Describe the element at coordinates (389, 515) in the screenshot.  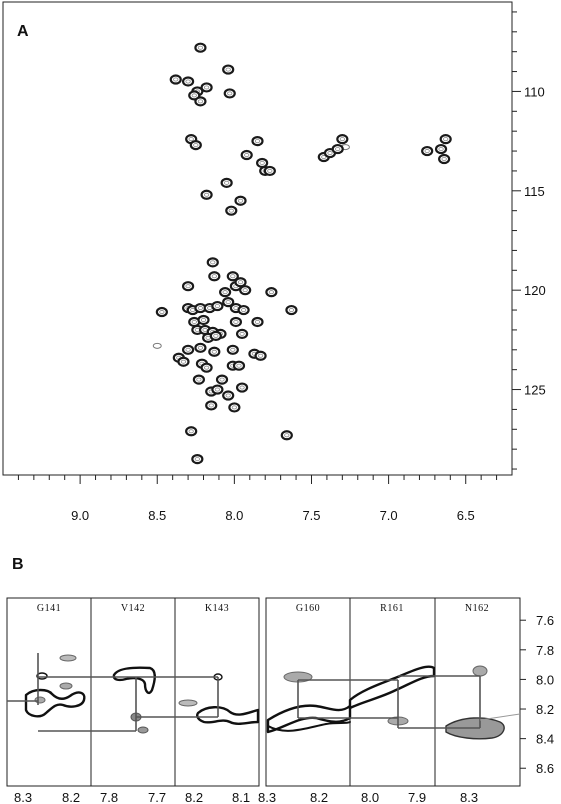
I see `x-tick-label: 7.0` at that location.